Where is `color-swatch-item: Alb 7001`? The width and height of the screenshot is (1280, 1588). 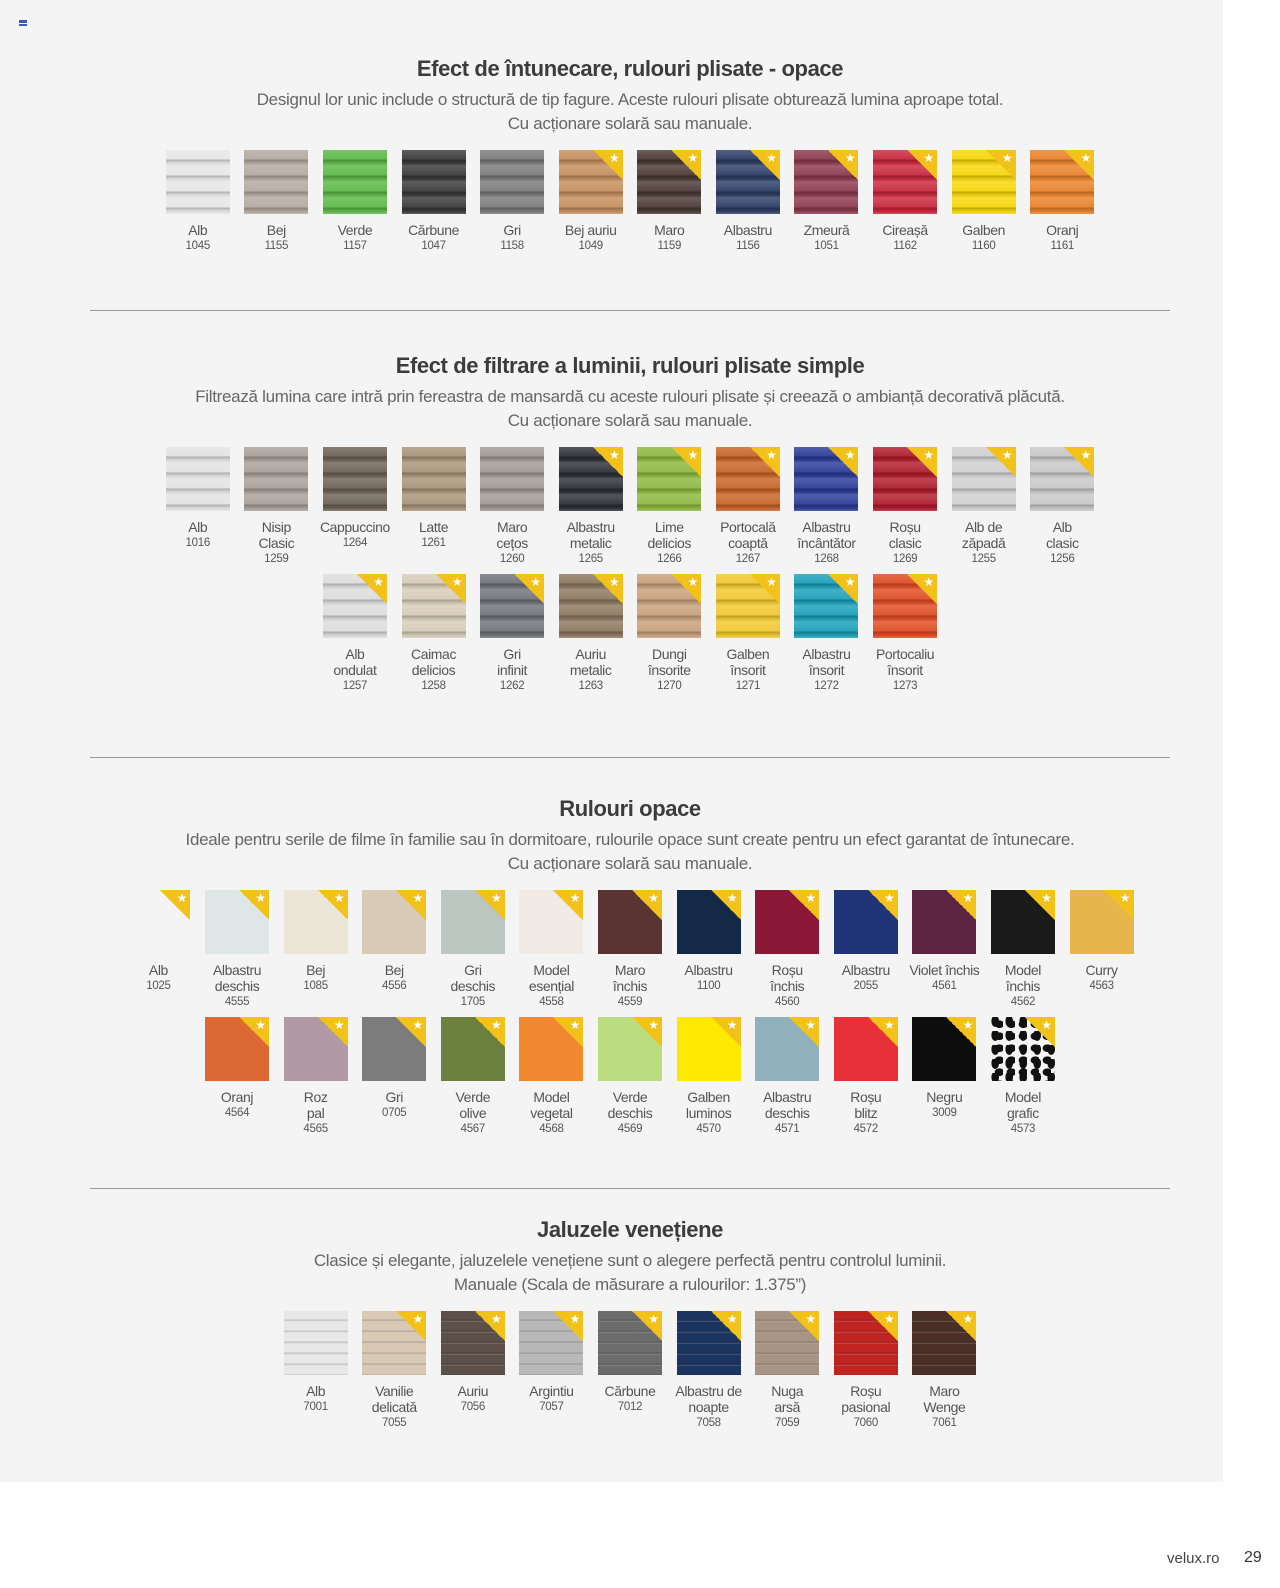
color-swatch-item: Alb 7001 is located at coordinates (315, 1374).